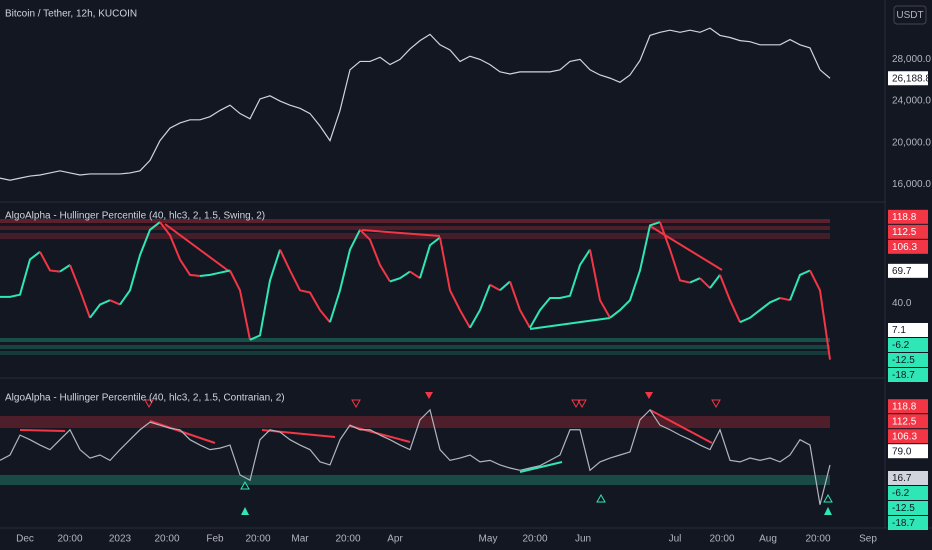  Describe the element at coordinates (868, 539) in the screenshot. I see `x-tick-label: Sep` at that location.